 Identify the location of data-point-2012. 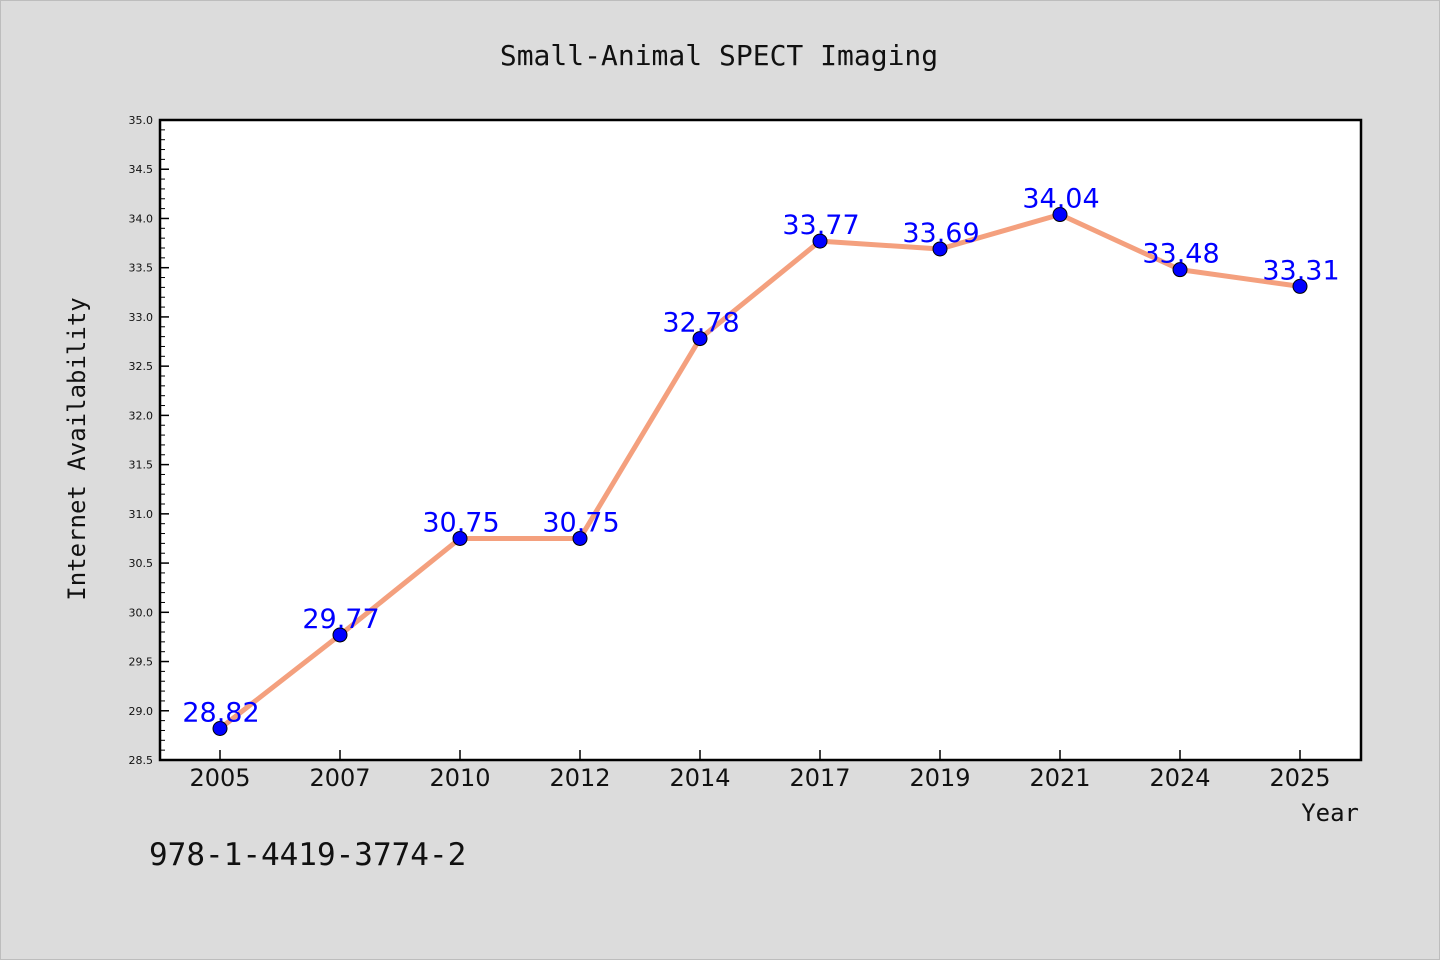
(580, 538).